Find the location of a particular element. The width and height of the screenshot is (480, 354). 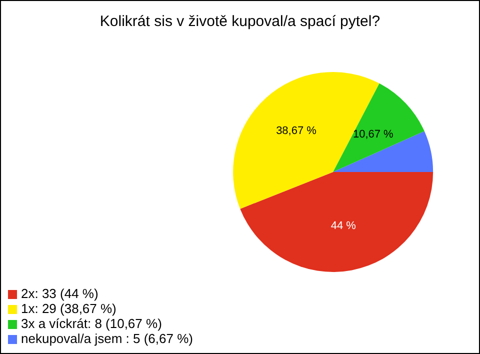

data-label: 10,67 % is located at coordinates (373, 134).